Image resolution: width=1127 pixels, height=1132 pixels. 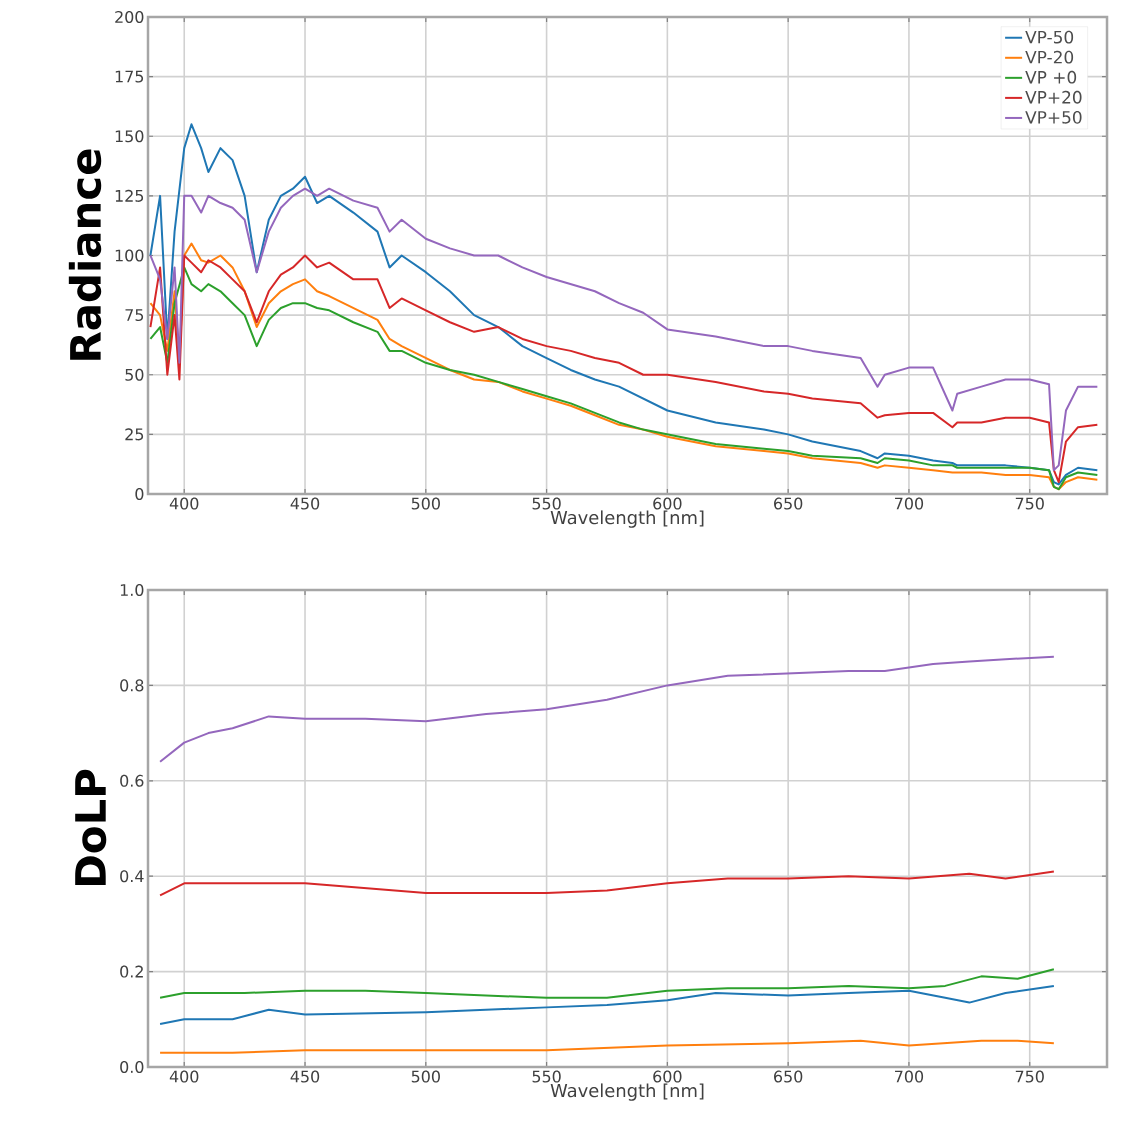 What do you see at coordinates (1049, 37) in the screenshot?
I see `legend-label: VP-50` at bounding box center [1049, 37].